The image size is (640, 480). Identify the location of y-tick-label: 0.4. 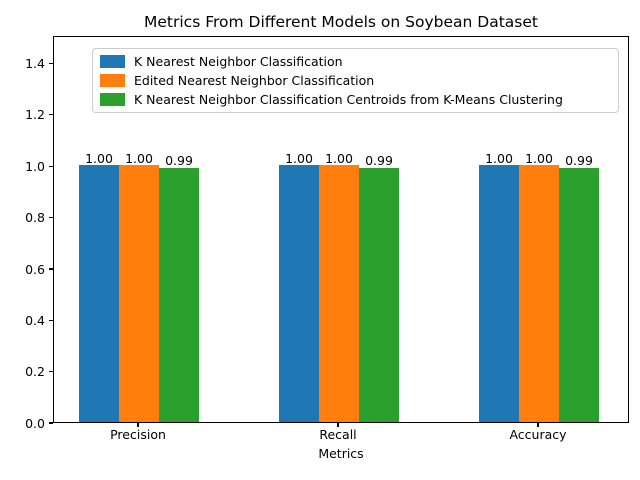
(35, 320).